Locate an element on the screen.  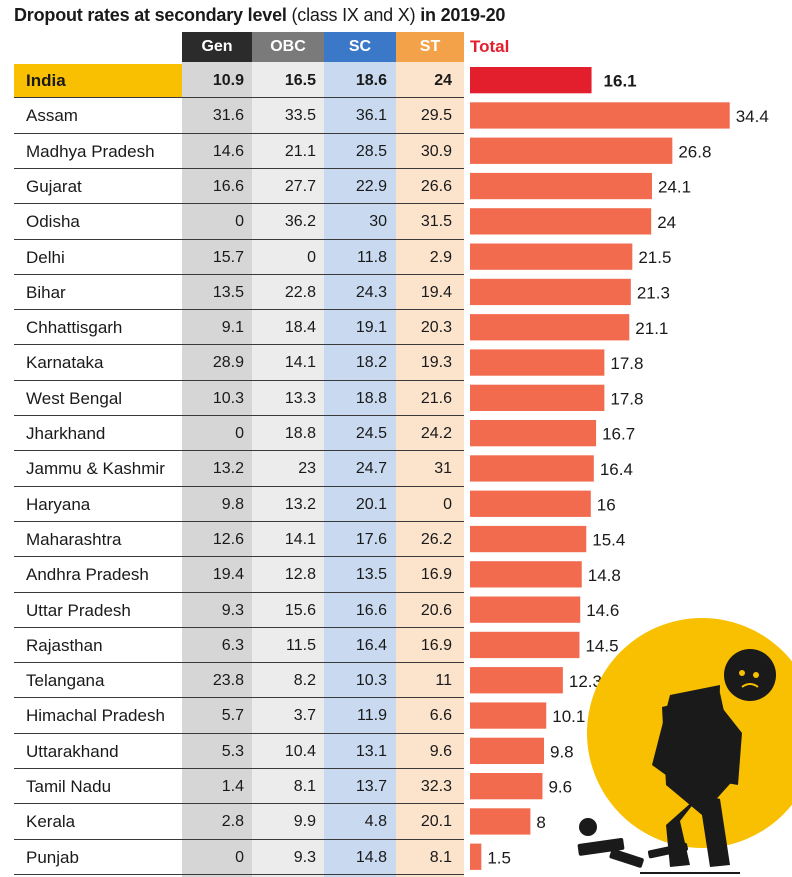
gen-value: 31.6 is located at coordinates (228, 116).